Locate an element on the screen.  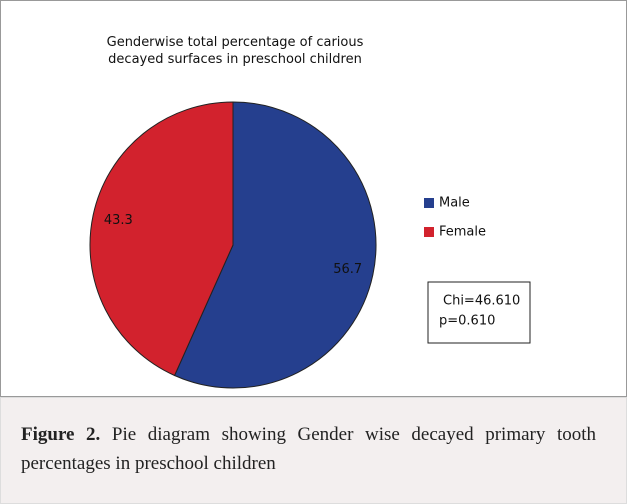
annotation: Chi=46.610 is located at coordinates (481, 301).